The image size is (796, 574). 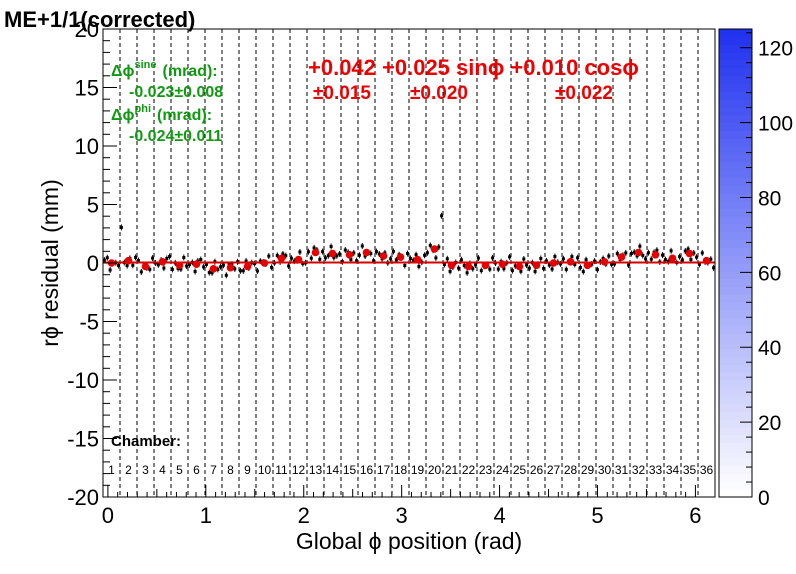 What do you see at coordinates (164, 69) in the screenshot?
I see `sine-stat-label: Δϕsine (mrad):` at bounding box center [164, 69].